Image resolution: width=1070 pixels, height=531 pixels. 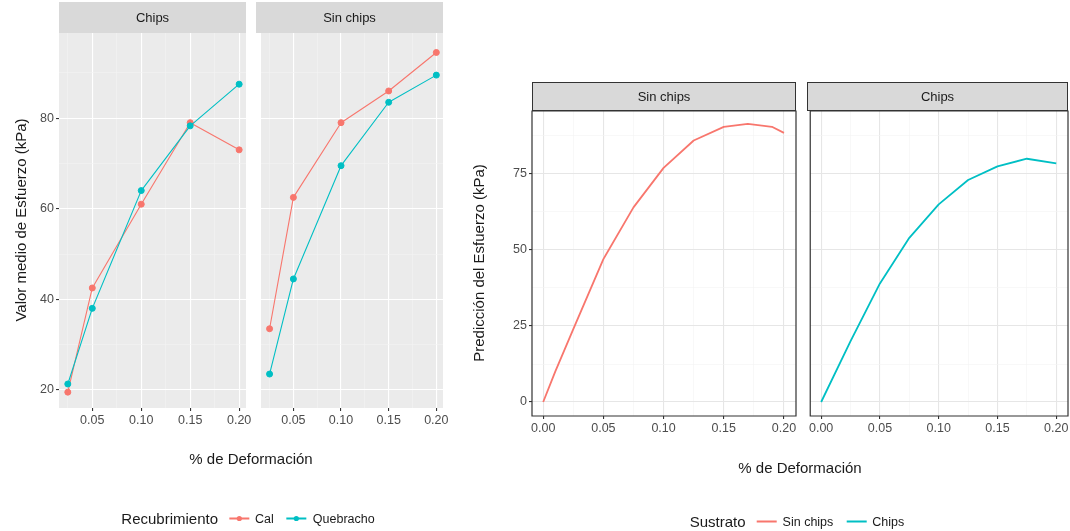 What do you see at coordinates (478, 263) in the screenshot?
I see `y-axis-title: Predicción del Esfuerzo (kPa)` at bounding box center [478, 263].